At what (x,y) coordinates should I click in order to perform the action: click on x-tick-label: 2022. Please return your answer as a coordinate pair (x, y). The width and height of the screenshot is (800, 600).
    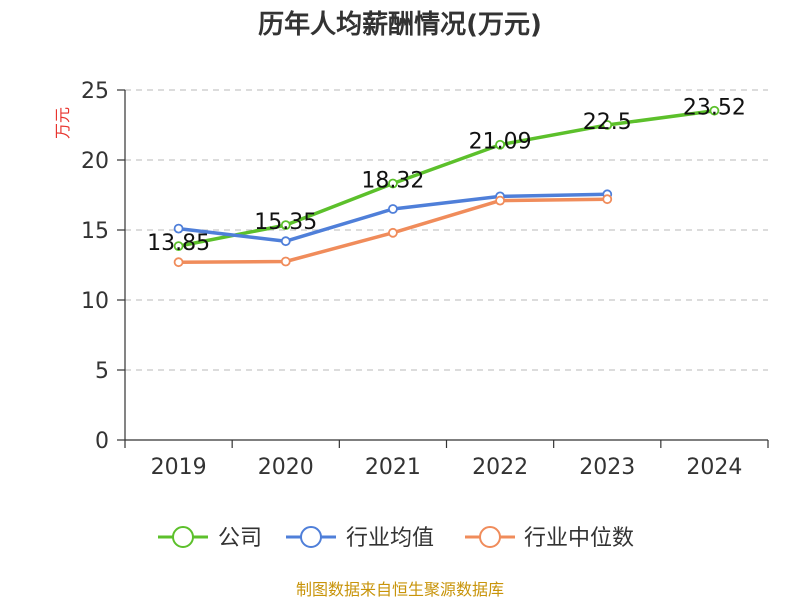
    Looking at the image, I should click on (500, 467).